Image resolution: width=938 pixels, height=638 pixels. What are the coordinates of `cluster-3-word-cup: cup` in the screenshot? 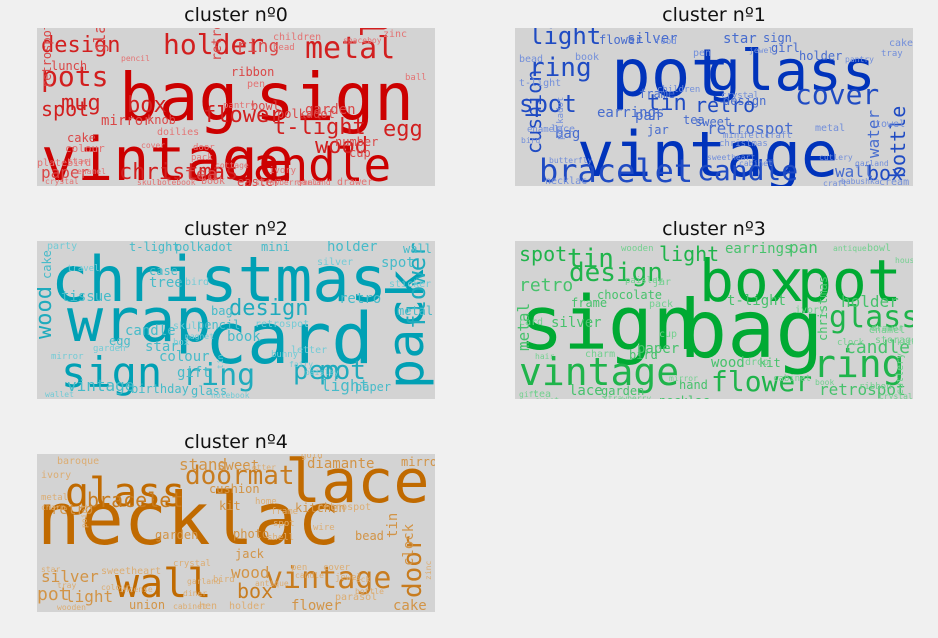 It's located at (668, 334).